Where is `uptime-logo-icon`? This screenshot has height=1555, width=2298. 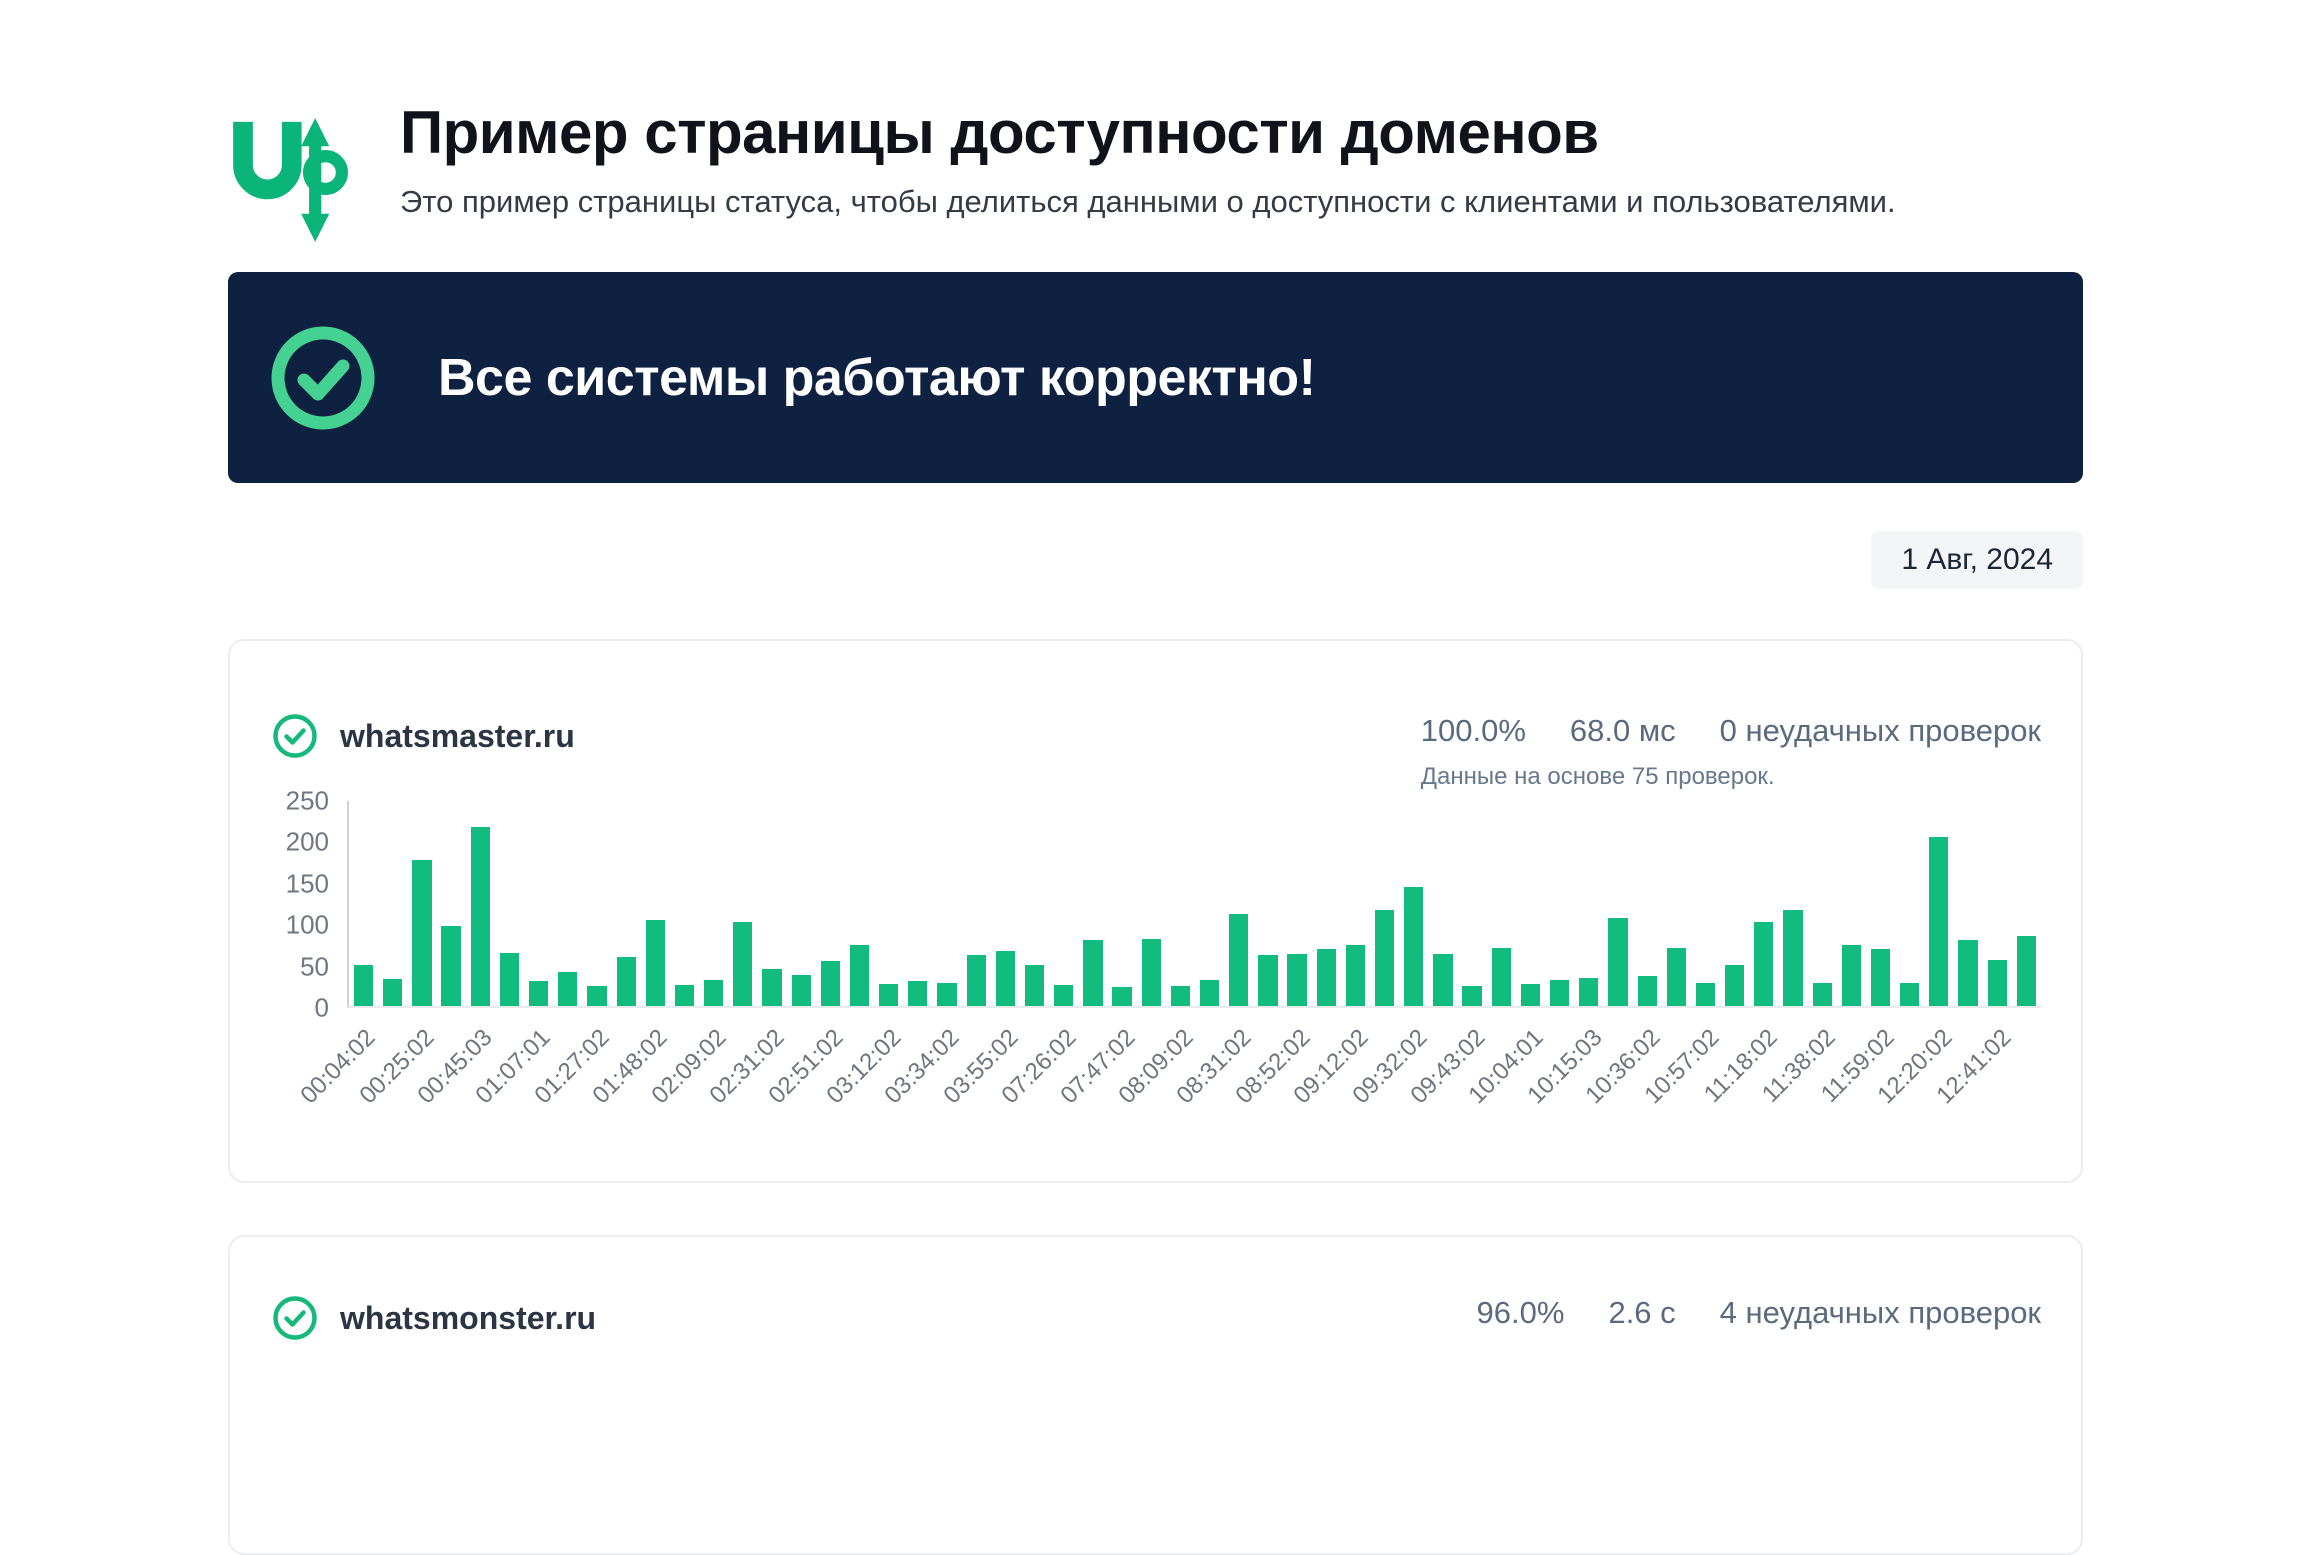
uptime-logo-icon is located at coordinates (290, 180).